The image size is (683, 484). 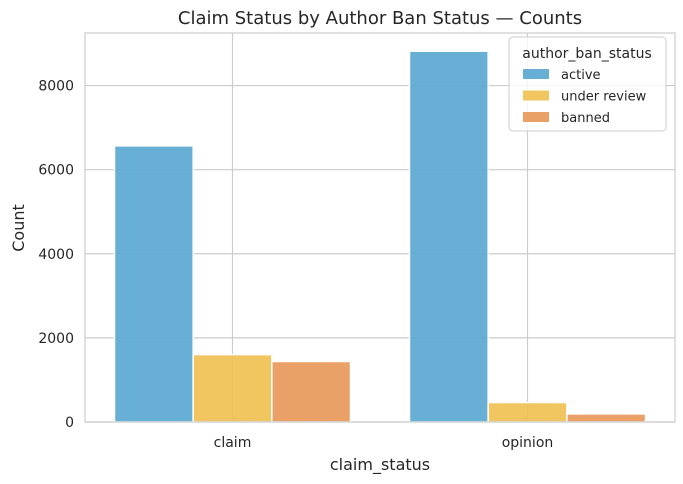 I want to click on y-tick-label: 8000, so click(x=56, y=87).